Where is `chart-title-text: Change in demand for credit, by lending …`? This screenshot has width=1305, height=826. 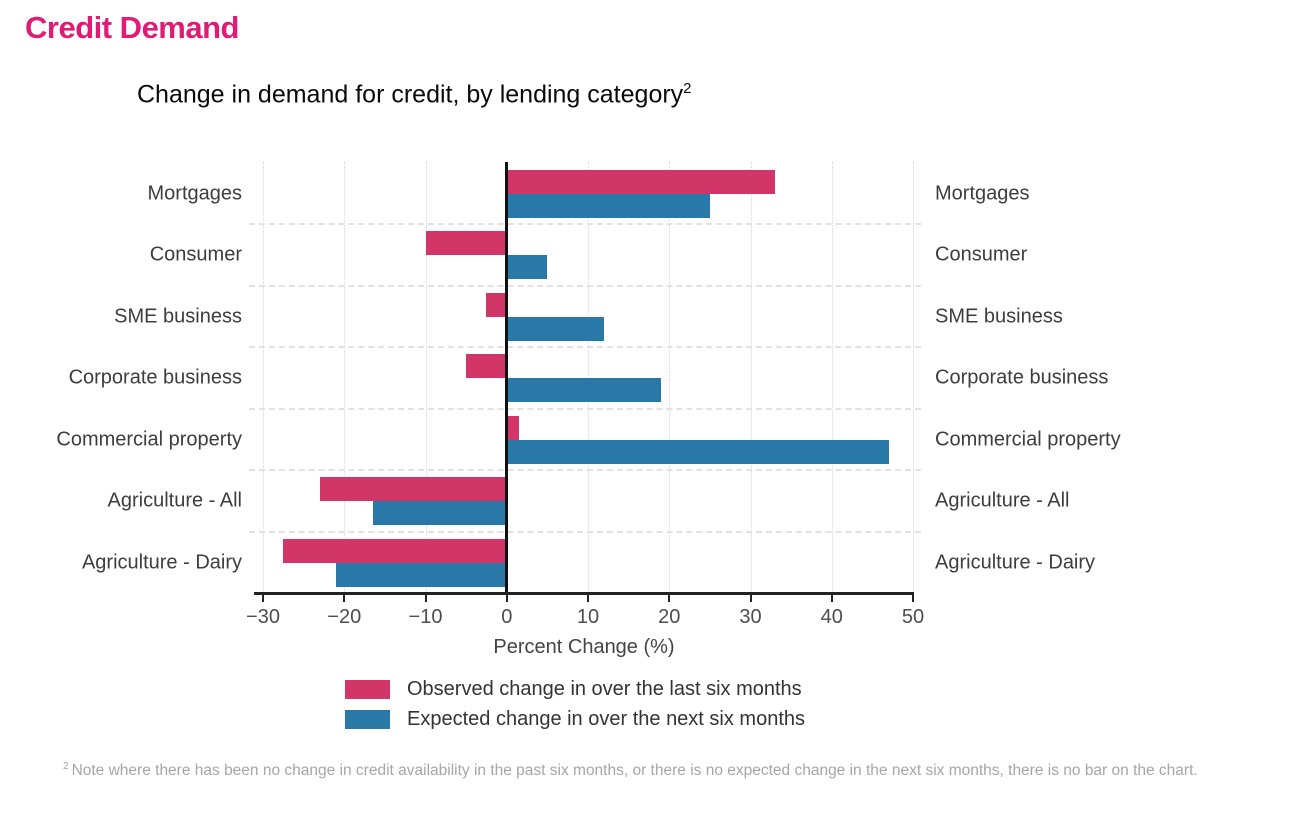
chart-title-text: Change in demand for credit, by lending … is located at coordinates (410, 94).